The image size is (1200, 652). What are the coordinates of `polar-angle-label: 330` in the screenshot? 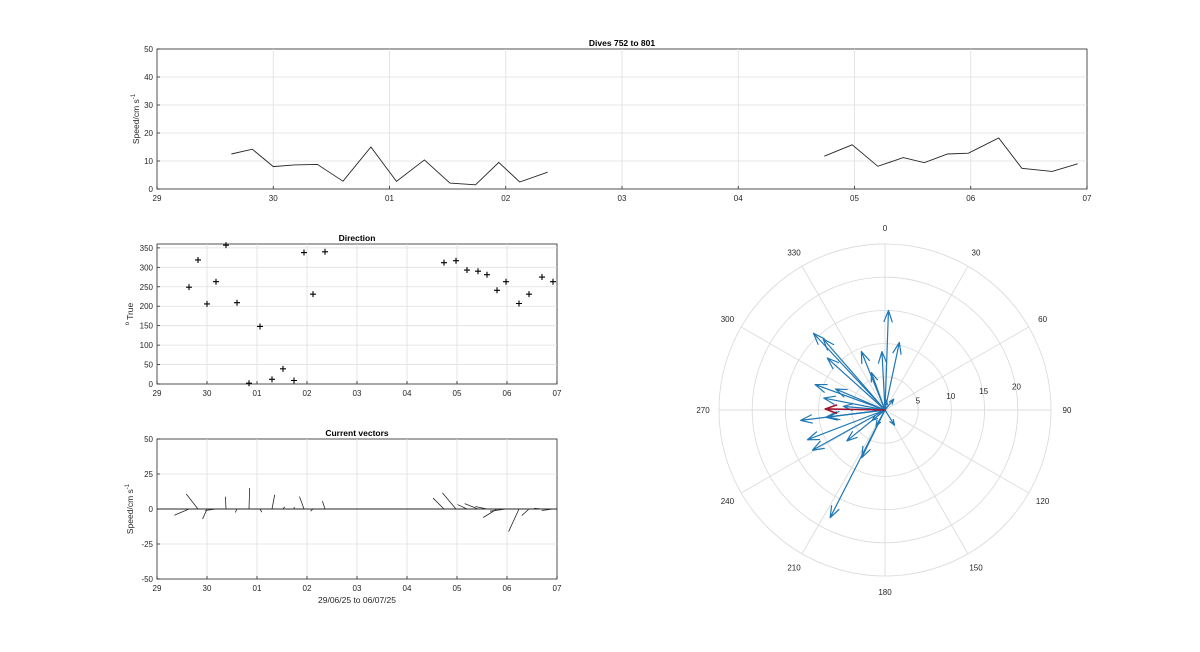 It's located at (794, 252).